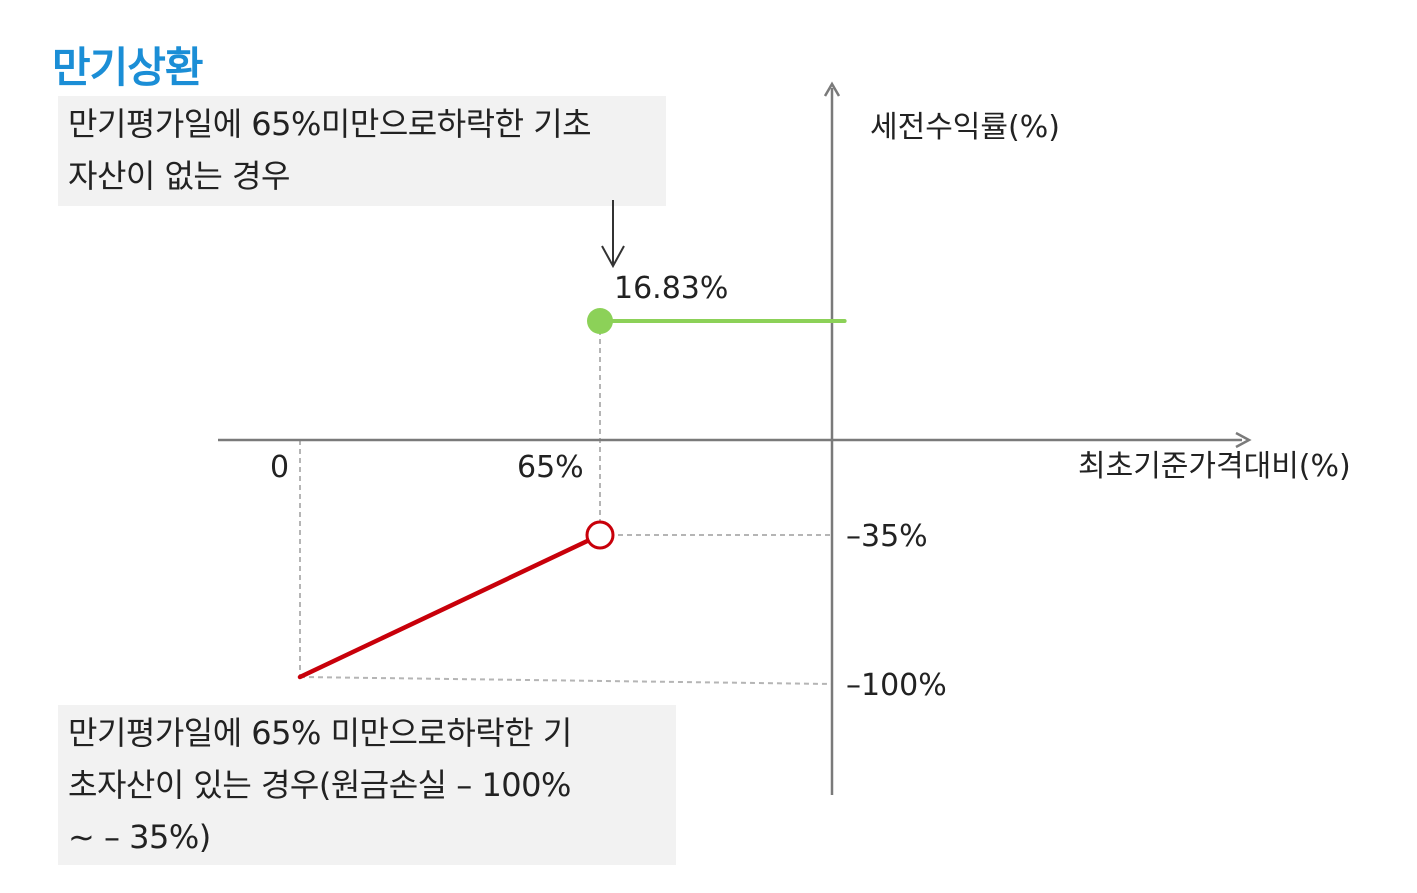  What do you see at coordinates (566, 680) in the screenshot?
I see `guide-minus100-horizontal` at bounding box center [566, 680].